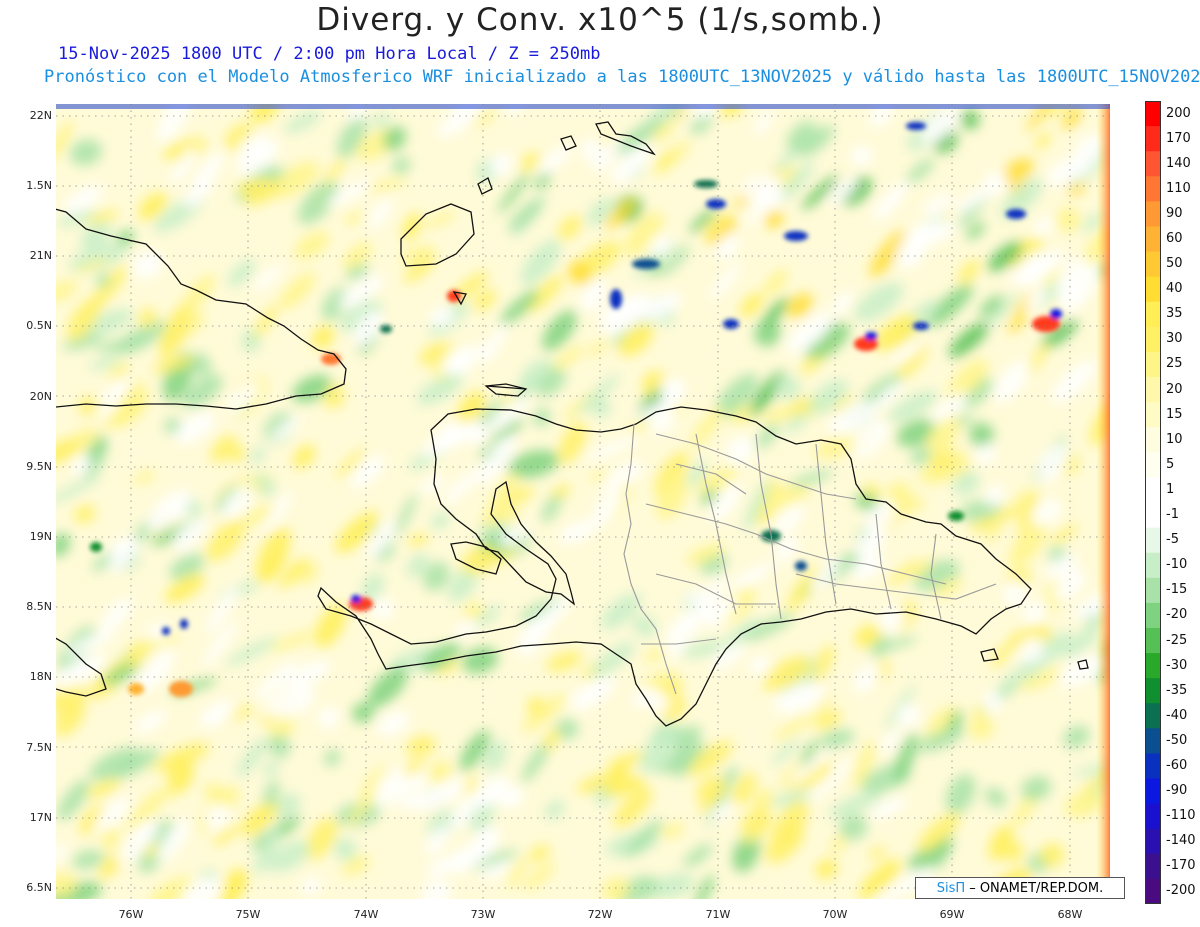  I want to click on colorbar, so click(1153, 502).